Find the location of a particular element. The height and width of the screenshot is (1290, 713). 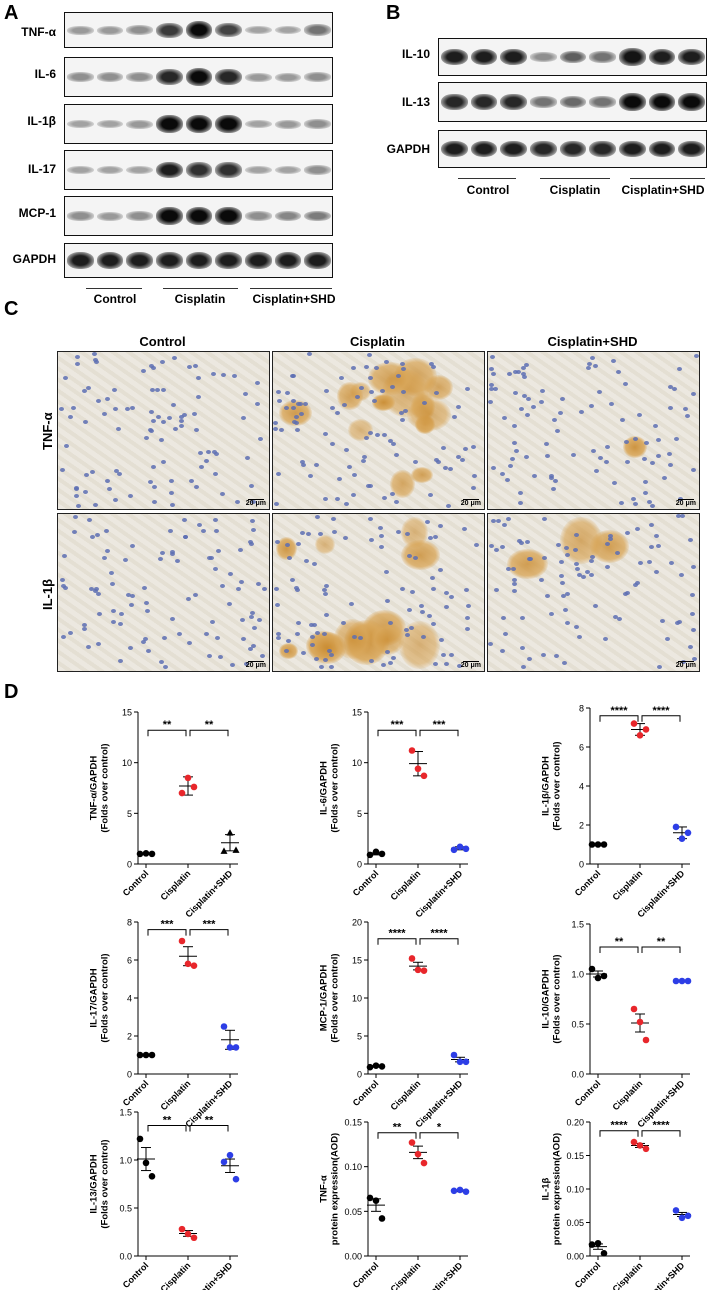

group-underline is located at coordinates (114, 288).